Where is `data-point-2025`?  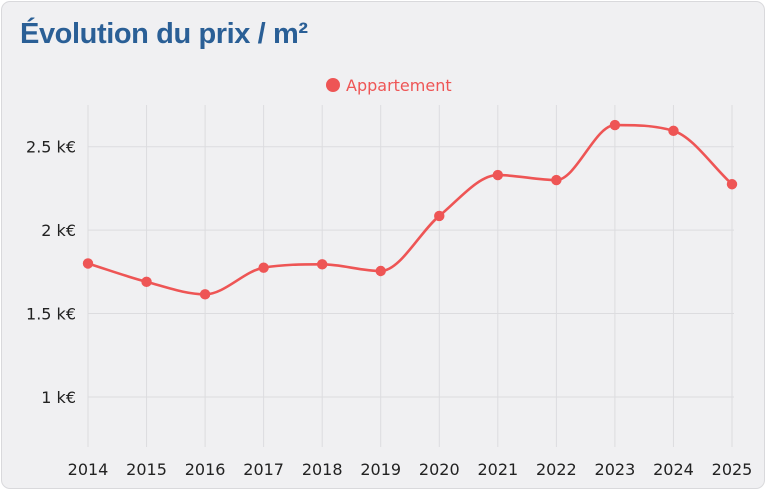 data-point-2025 is located at coordinates (732, 184).